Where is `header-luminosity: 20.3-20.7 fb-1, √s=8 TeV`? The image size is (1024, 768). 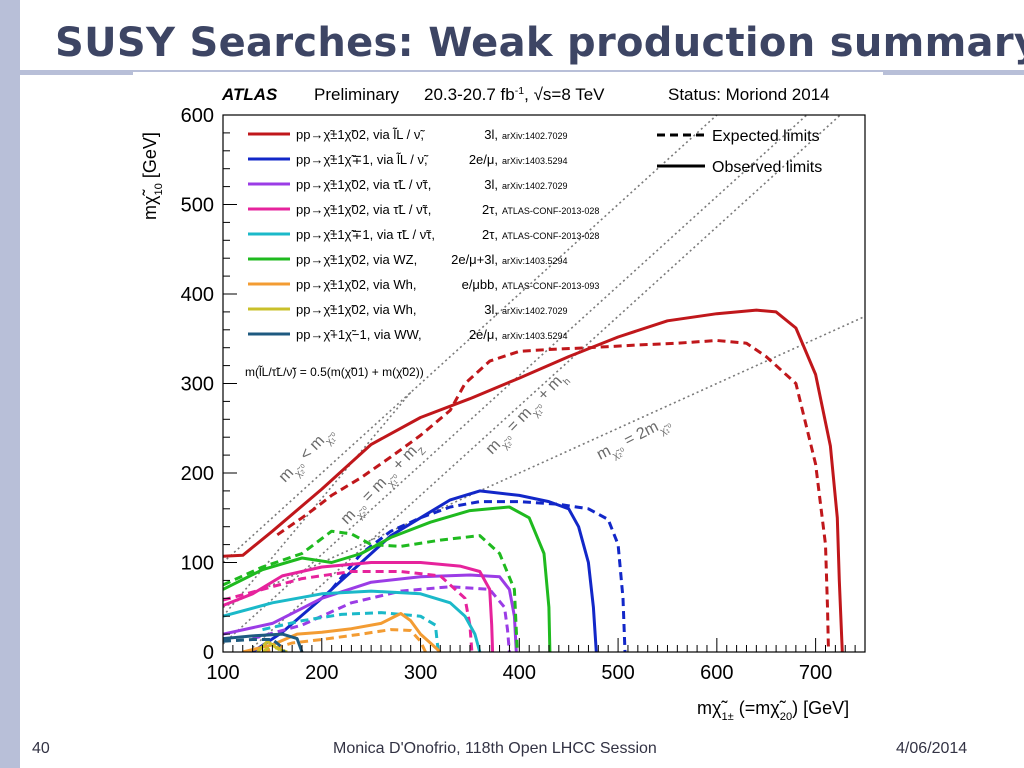
header-luminosity: 20.3-20.7 fb-1, √s=8 TeV is located at coordinates (514, 94).